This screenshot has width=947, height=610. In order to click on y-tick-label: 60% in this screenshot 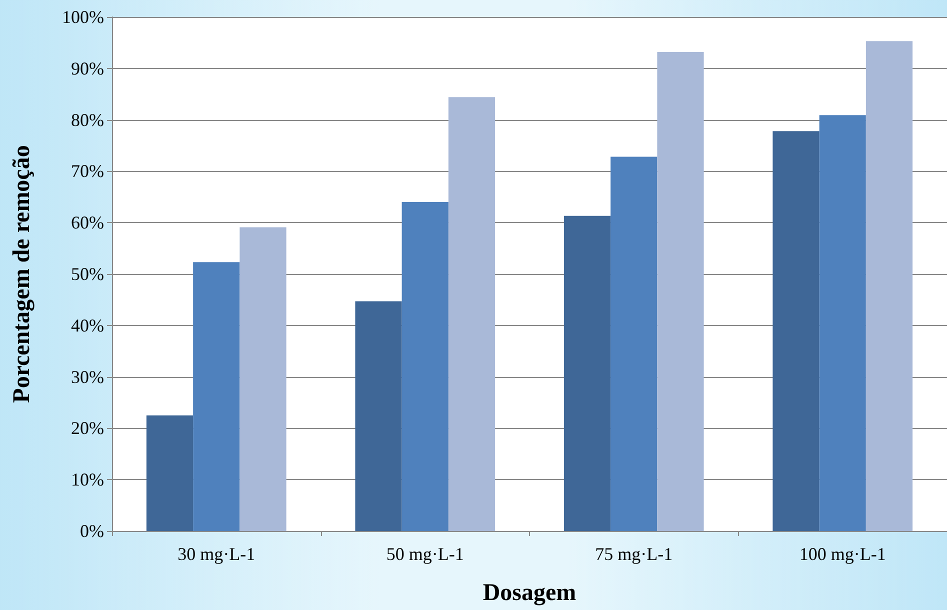, I will do `click(87, 222)`.